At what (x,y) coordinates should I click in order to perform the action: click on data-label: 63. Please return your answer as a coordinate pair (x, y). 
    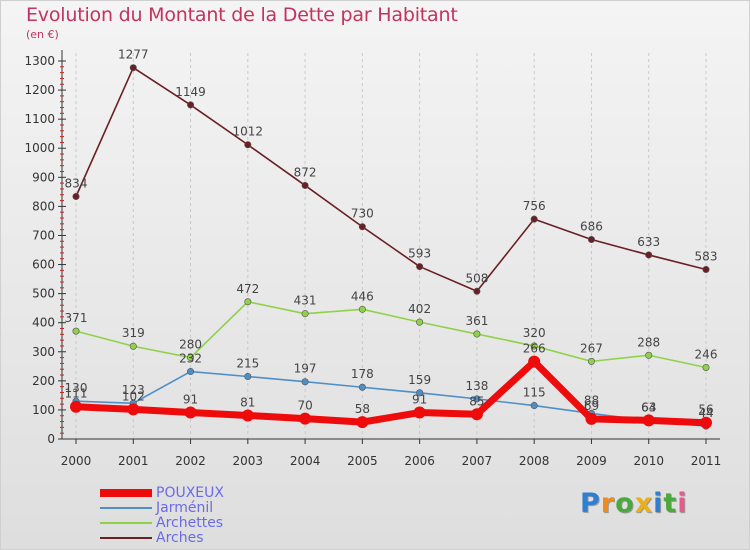
    Looking at the image, I should click on (648, 408).